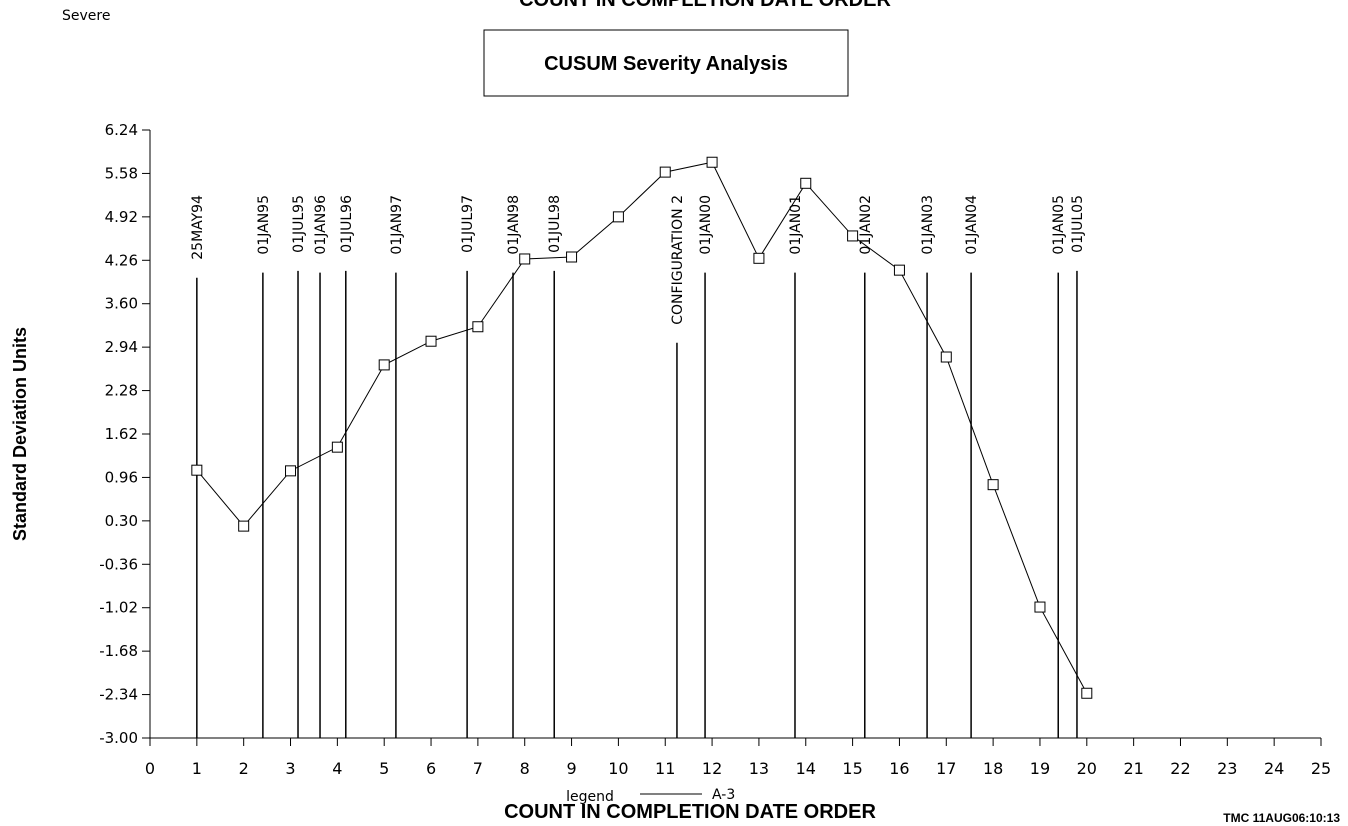 The width and height of the screenshot is (1348, 826). What do you see at coordinates (118, 738) in the screenshot?
I see `y-tick-label: -3.00` at bounding box center [118, 738].